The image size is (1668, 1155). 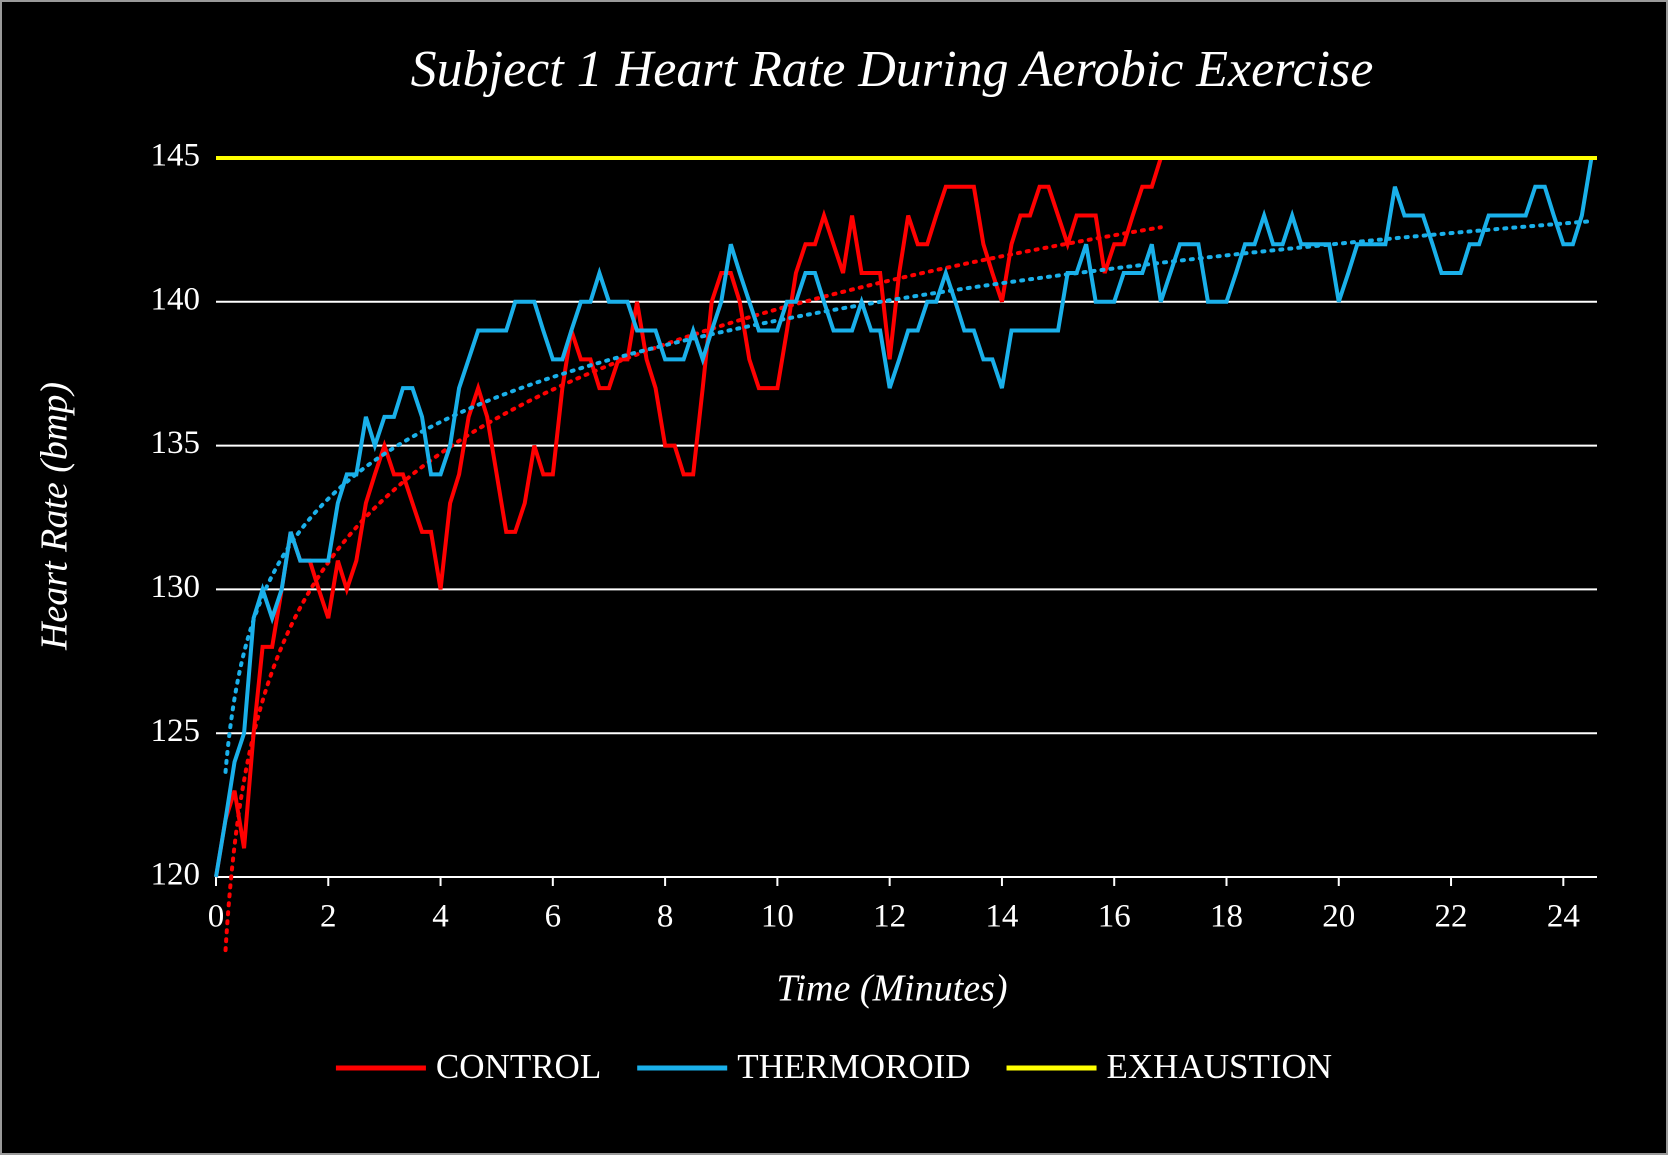 I want to click on legend-text: THERMOROID, so click(x=853, y=1066).